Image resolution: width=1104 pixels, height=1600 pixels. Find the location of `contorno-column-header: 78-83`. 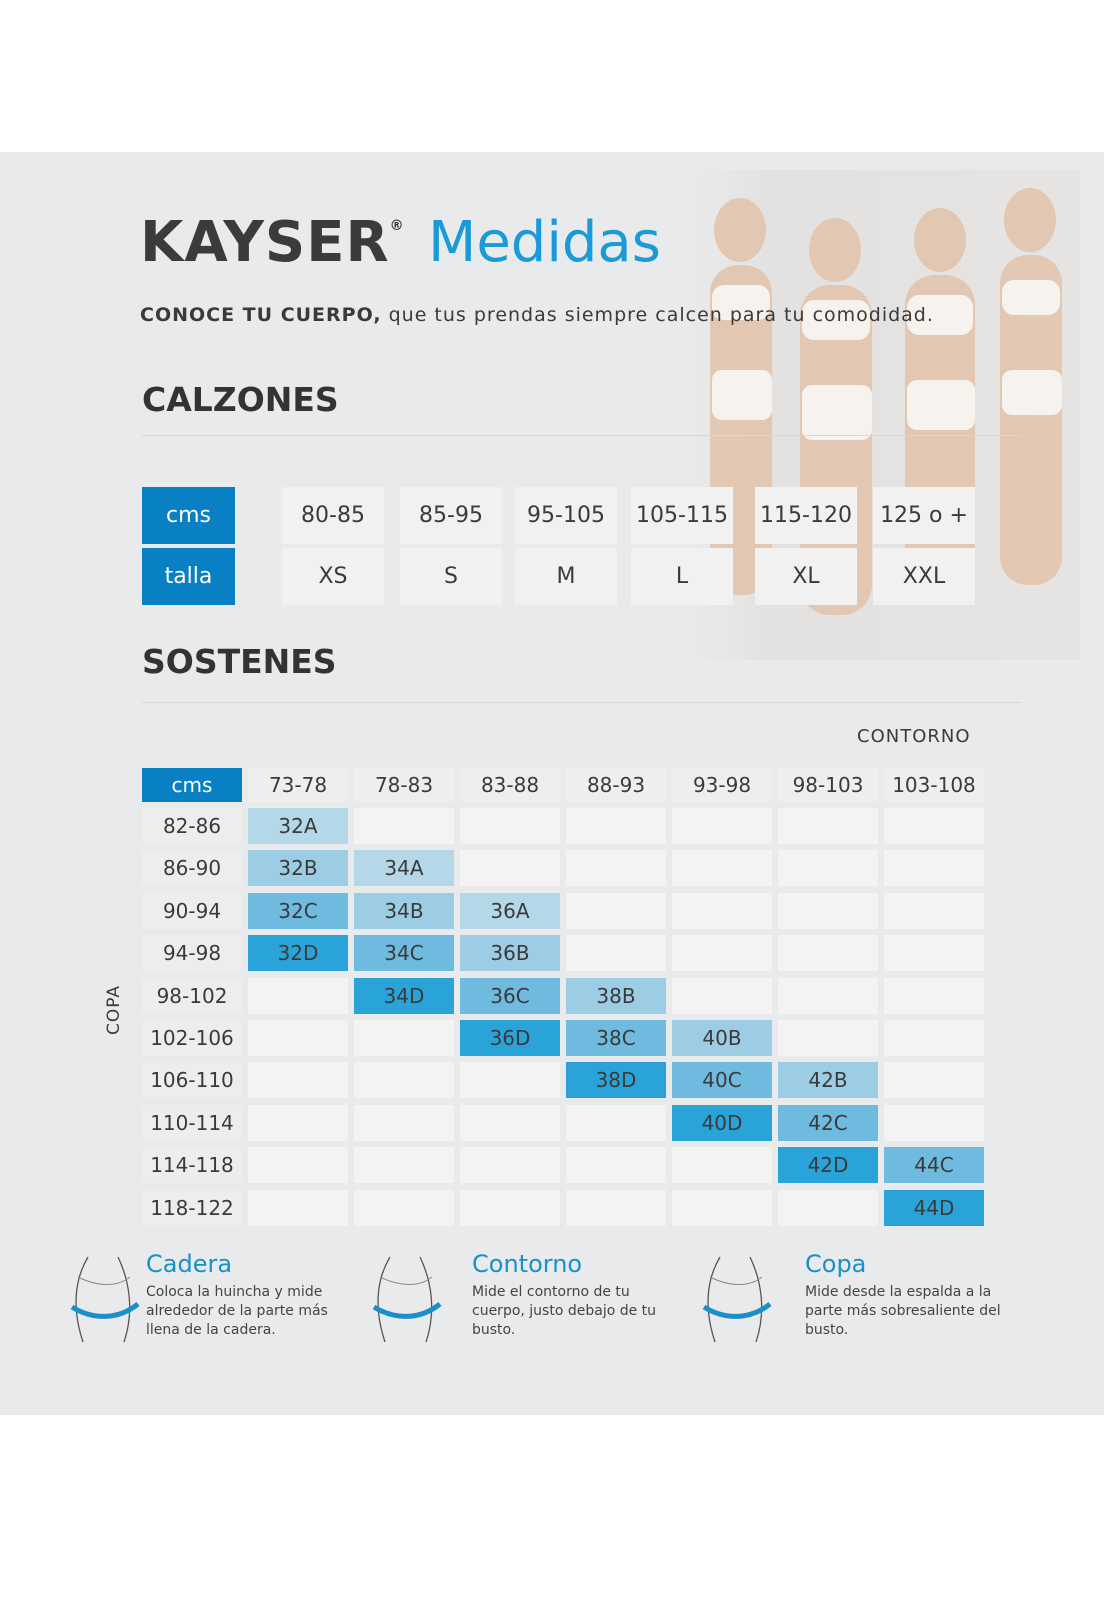

contorno-column-header: 78-83 is located at coordinates (404, 785).